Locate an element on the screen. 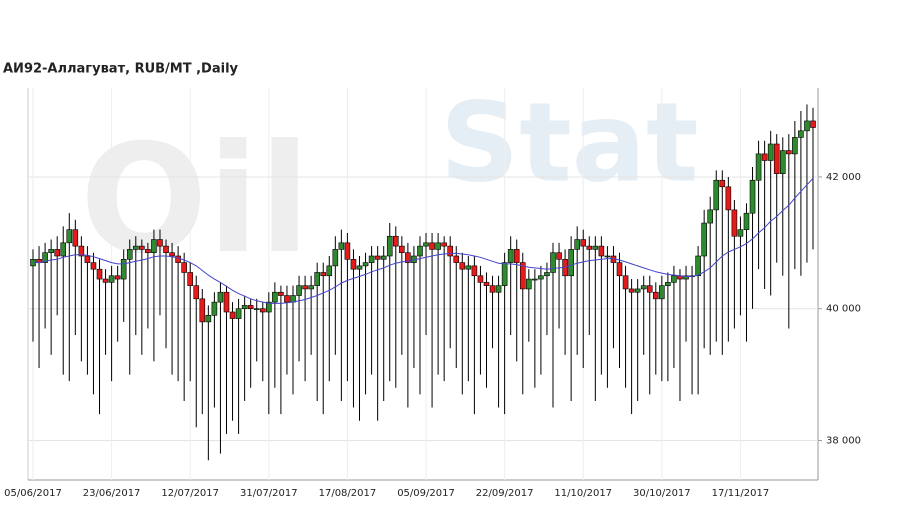  chart-title: АИ92-Аллагуват, RUB/MT ,Daily is located at coordinates (121, 69).